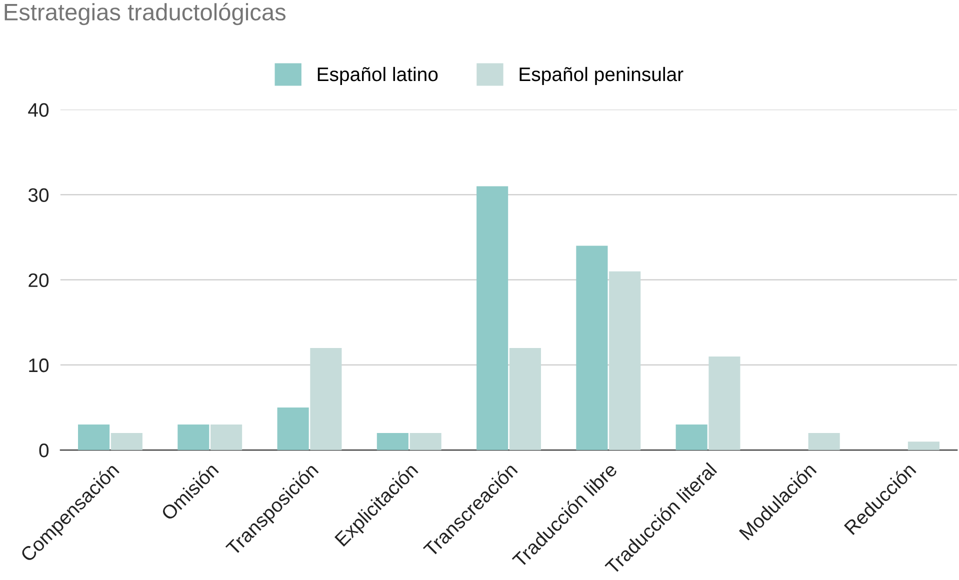  What do you see at coordinates (39, 365) in the screenshot?
I see `y-tick-label: 10` at bounding box center [39, 365].